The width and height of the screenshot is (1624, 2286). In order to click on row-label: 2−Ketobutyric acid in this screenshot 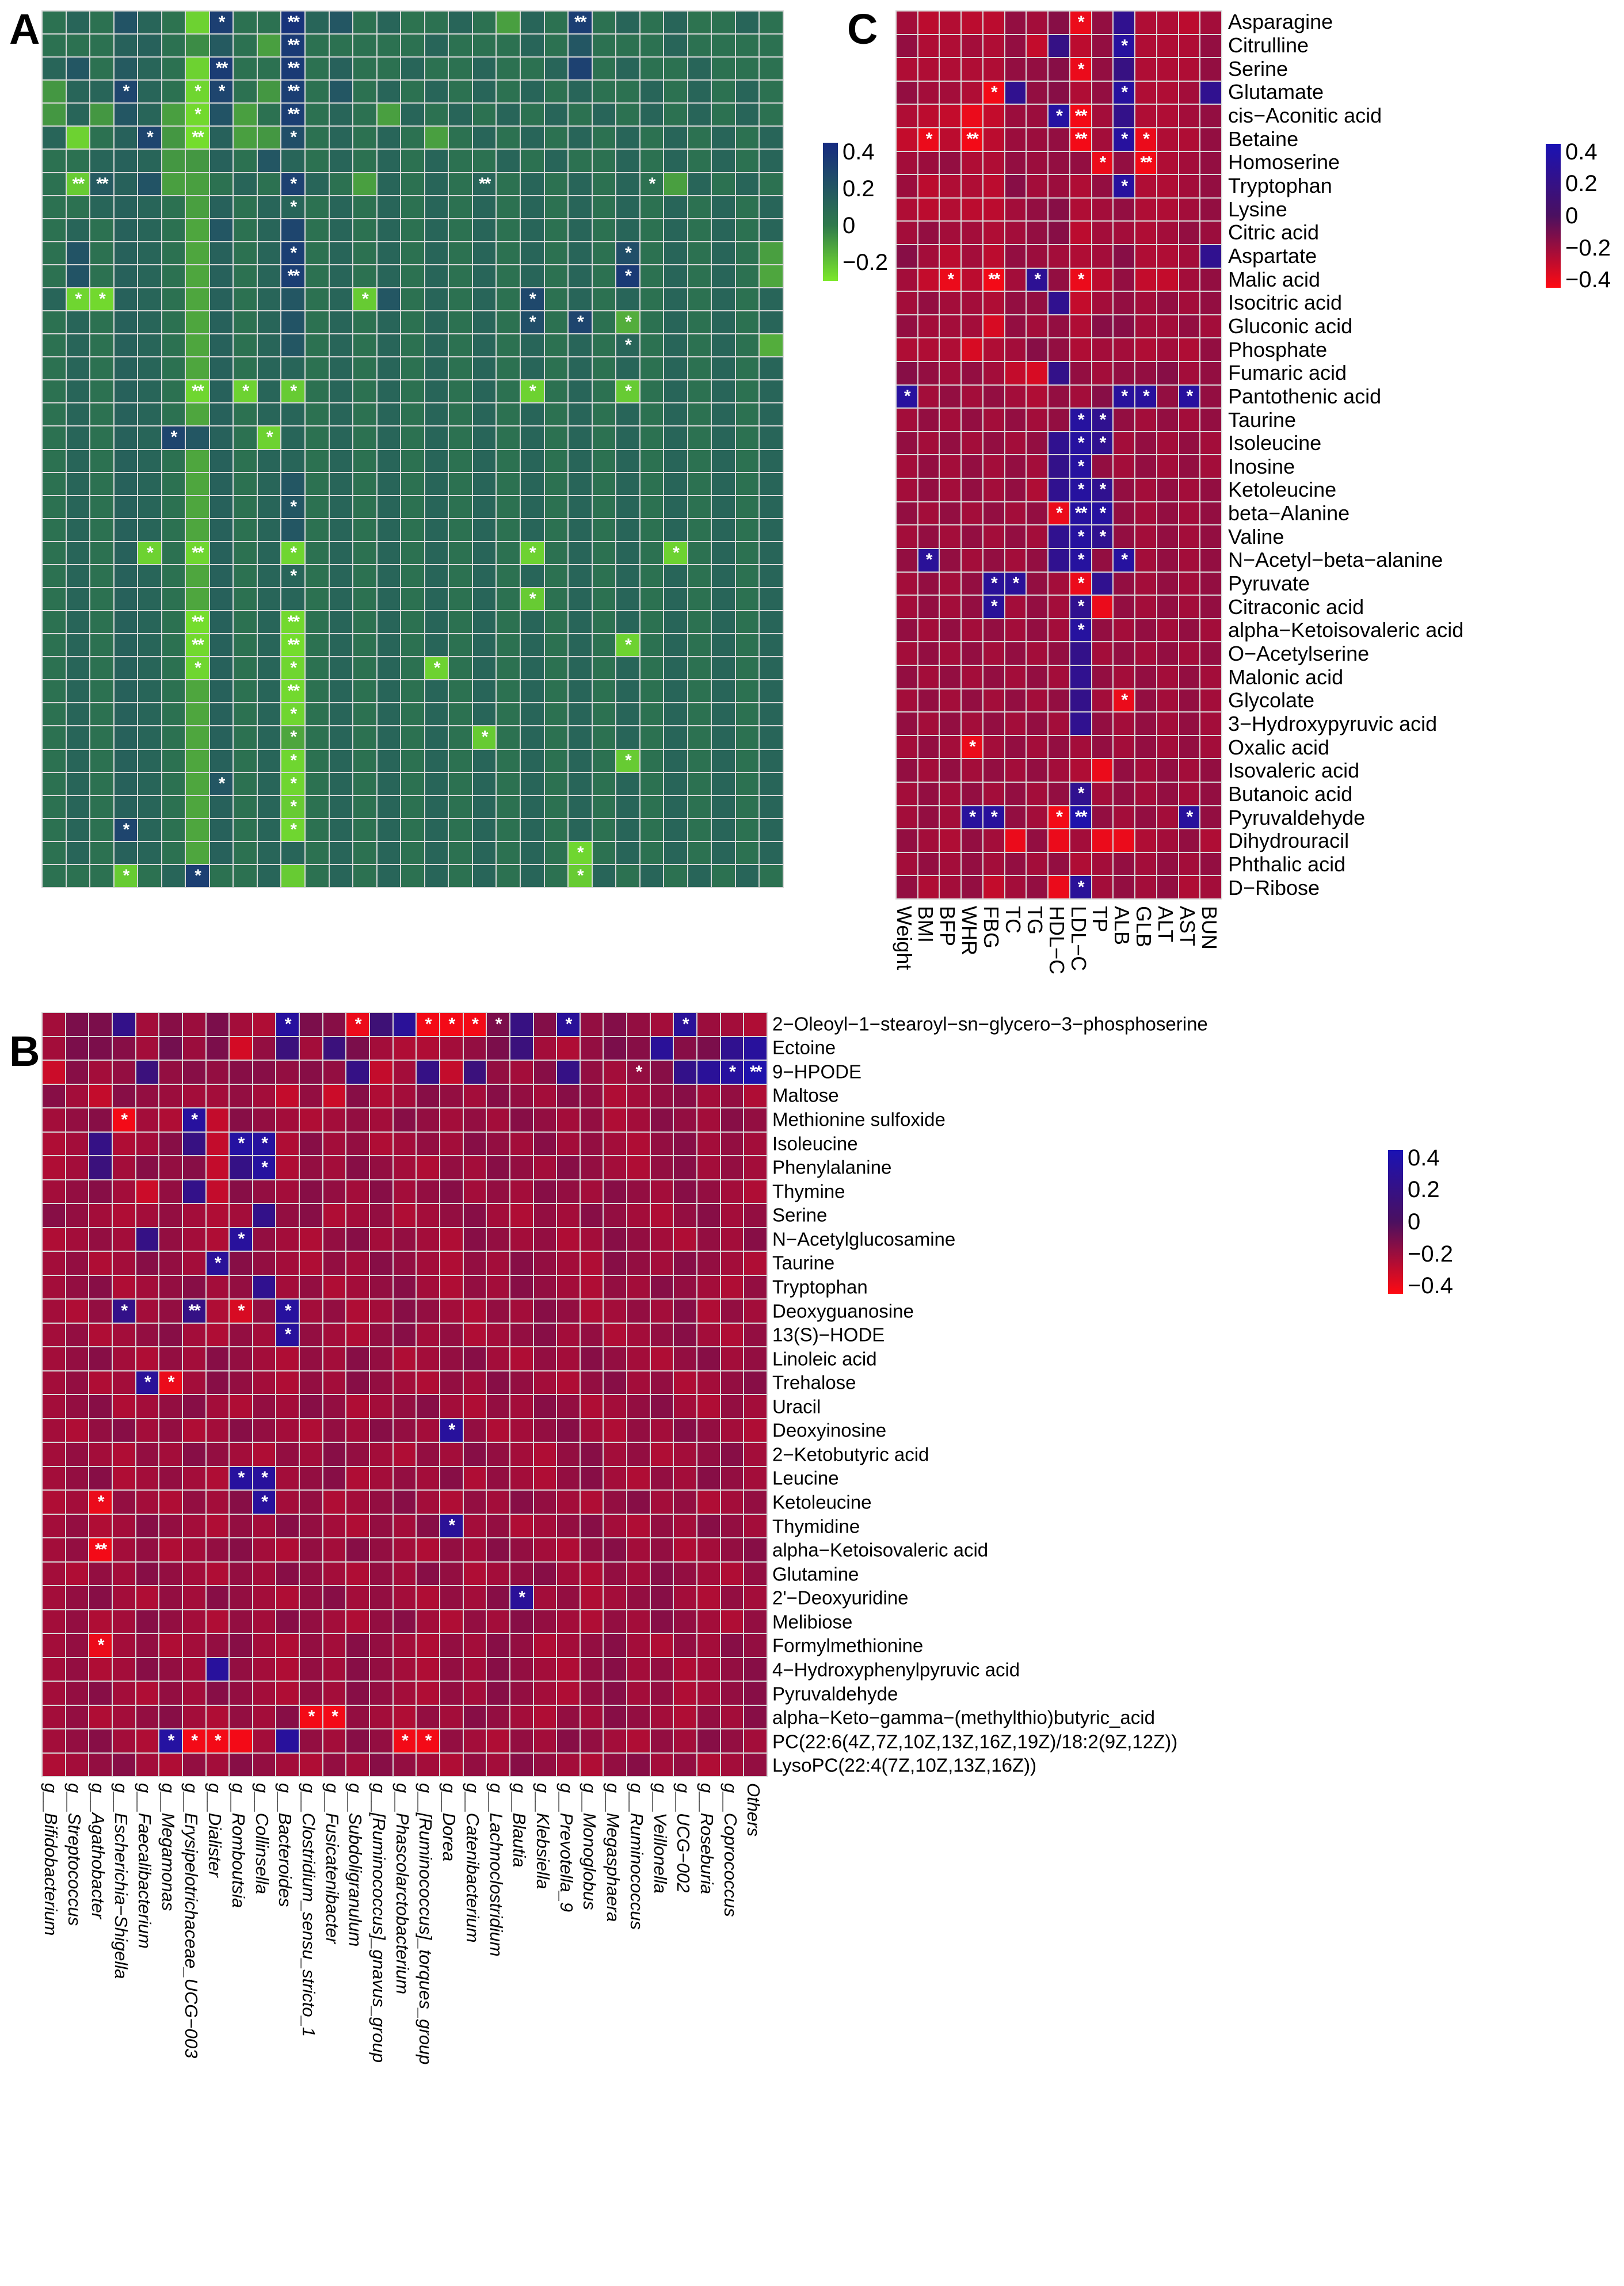, I will do `click(850, 1454)`.